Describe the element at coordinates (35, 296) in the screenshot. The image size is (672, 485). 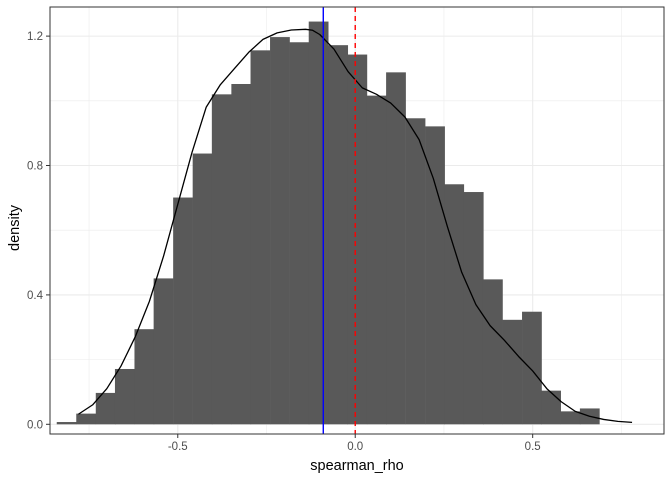
I see `y-tick-label: 0.4` at that location.